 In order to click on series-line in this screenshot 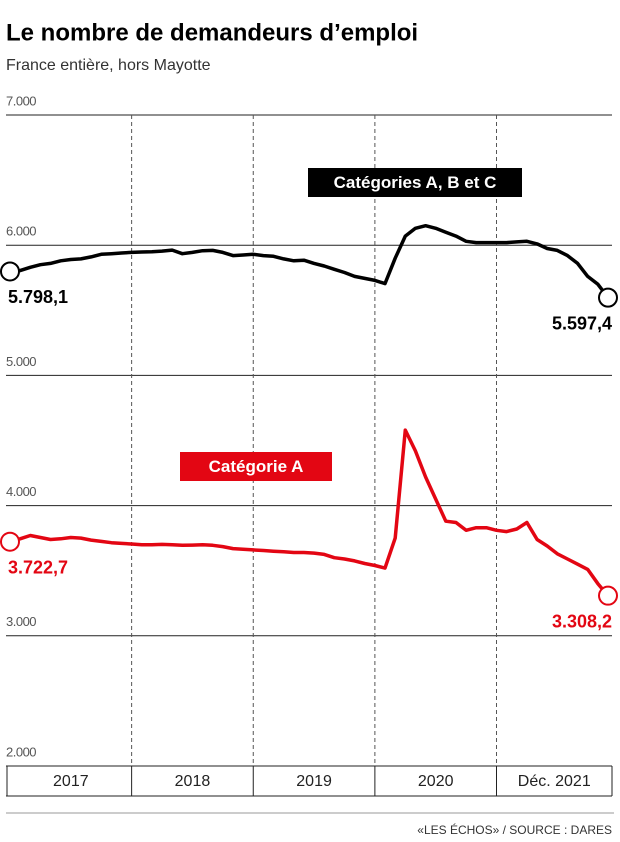, I will do `click(309, 261)`.